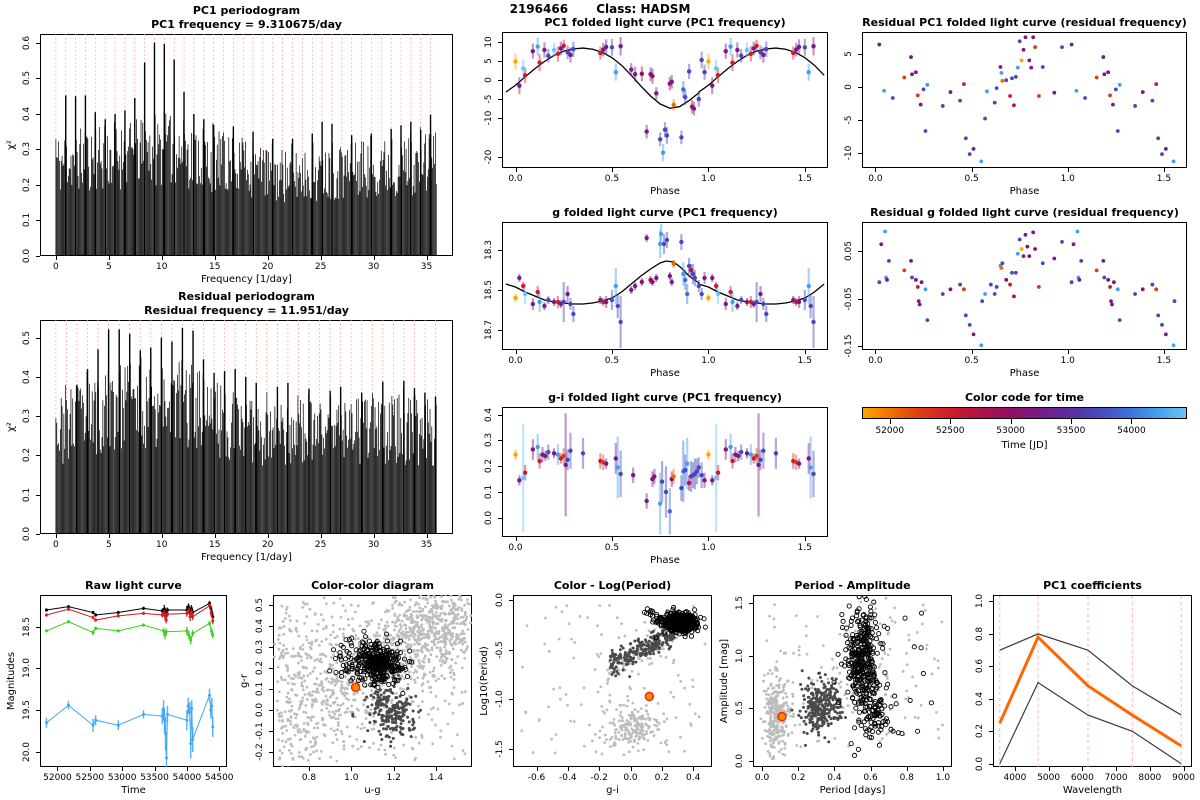  Describe the element at coordinates (426, 545) in the screenshot. I see `residual_periodogram-x-tick-label: 35` at that location.